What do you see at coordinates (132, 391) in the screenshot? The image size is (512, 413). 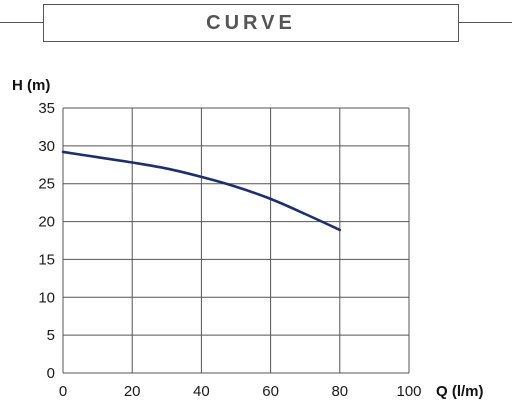 I see `x-tick-label: 20` at bounding box center [132, 391].